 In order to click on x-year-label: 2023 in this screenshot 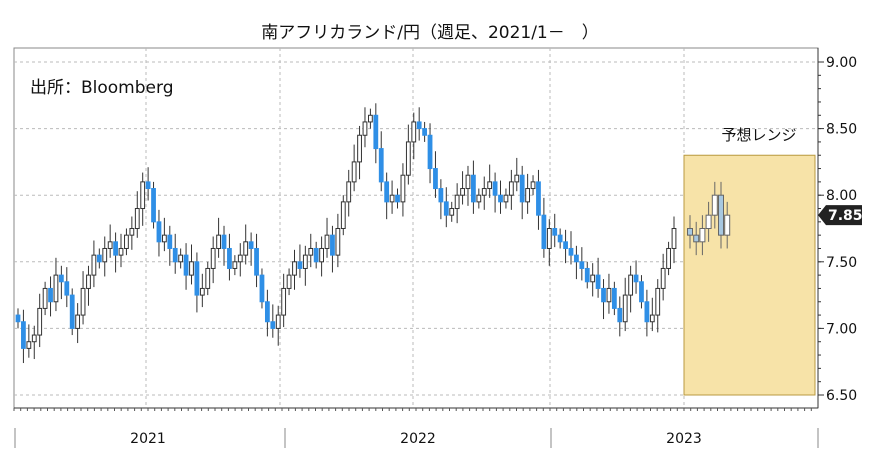, I will do `click(684, 439)`.